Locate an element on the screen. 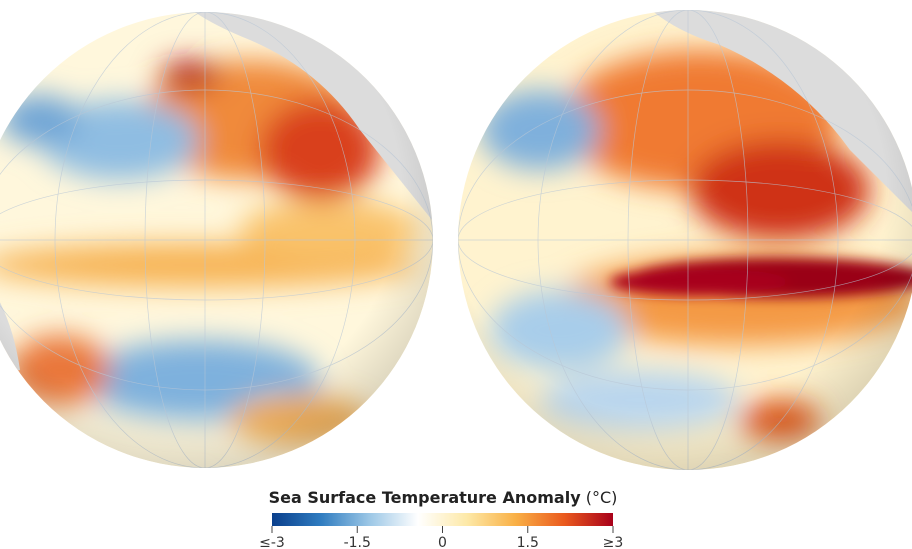  legend-title: Sea Surface Temperature Anomaly (°C) is located at coordinates (443, 497).